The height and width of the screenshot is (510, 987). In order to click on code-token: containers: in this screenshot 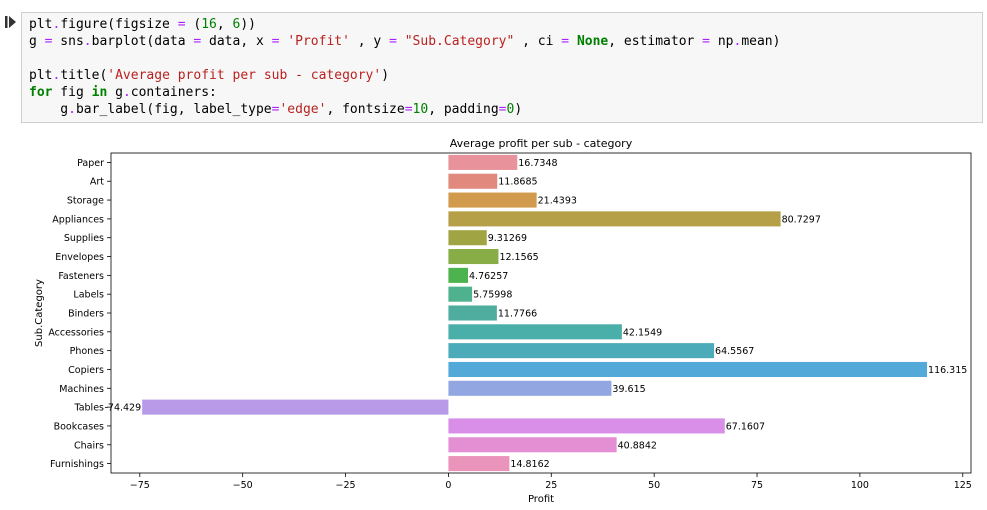, I will do `click(173, 92)`.